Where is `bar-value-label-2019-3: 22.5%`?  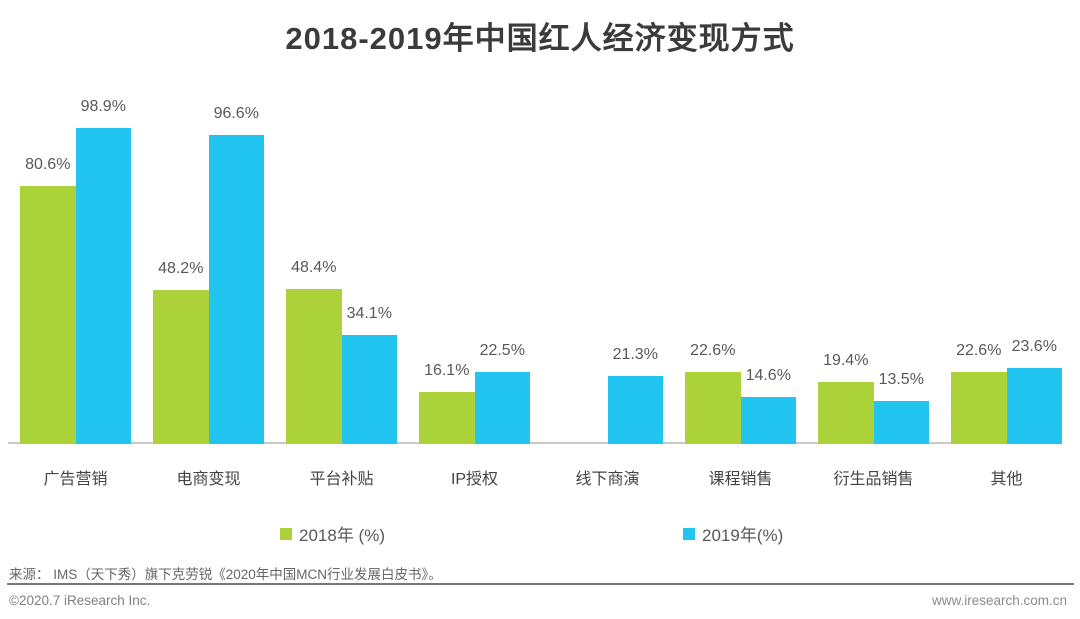 bar-value-label-2019-3: 22.5% is located at coordinates (502, 350).